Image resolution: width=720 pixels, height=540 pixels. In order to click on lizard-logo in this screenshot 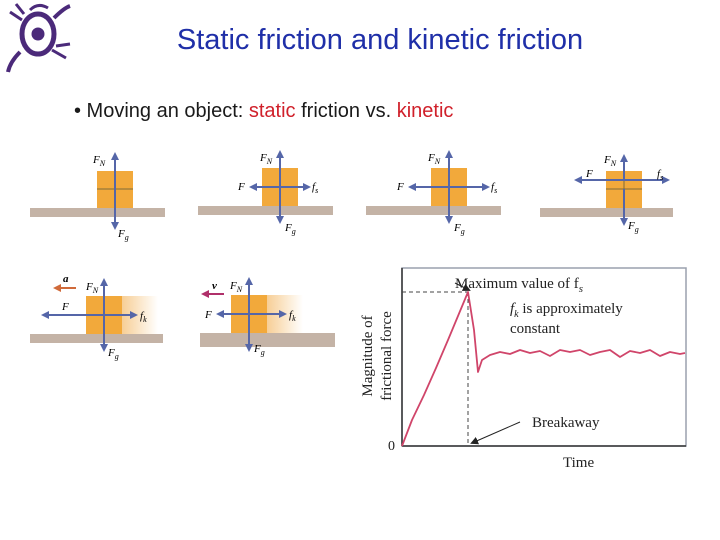, I will do `click(38, 38)`.